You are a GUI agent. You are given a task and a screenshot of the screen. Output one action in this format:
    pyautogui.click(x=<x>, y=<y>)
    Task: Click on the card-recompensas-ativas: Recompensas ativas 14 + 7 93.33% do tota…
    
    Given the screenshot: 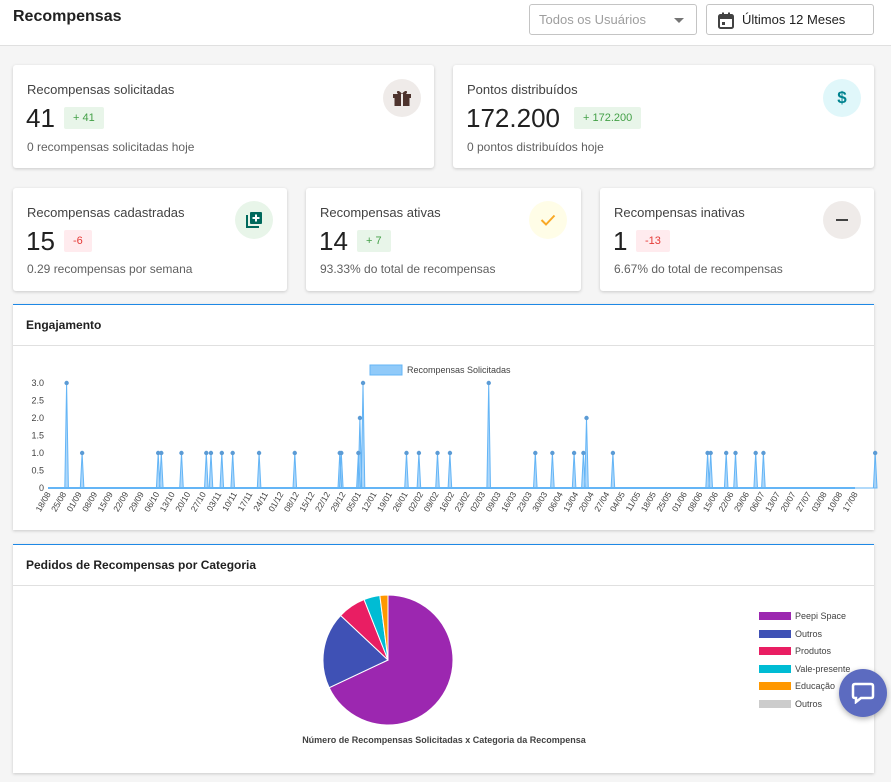 What is the action you would take?
    pyautogui.click(x=443, y=239)
    